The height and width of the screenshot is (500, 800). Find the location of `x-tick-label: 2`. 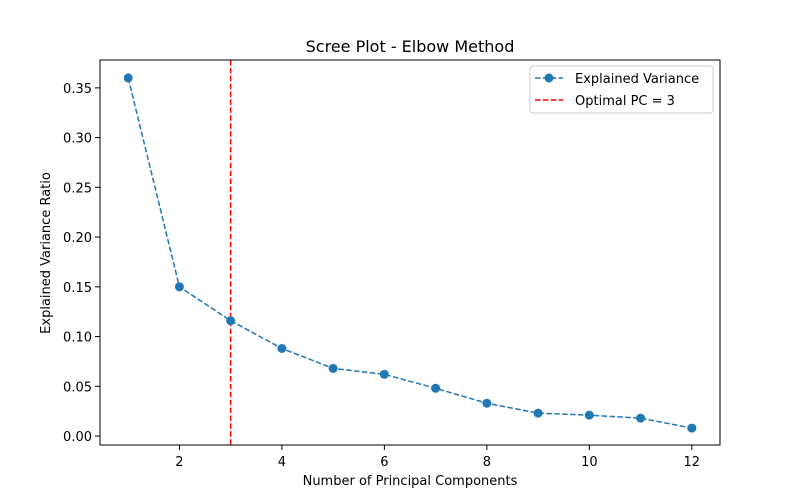

x-tick-label: 2 is located at coordinates (179, 462).